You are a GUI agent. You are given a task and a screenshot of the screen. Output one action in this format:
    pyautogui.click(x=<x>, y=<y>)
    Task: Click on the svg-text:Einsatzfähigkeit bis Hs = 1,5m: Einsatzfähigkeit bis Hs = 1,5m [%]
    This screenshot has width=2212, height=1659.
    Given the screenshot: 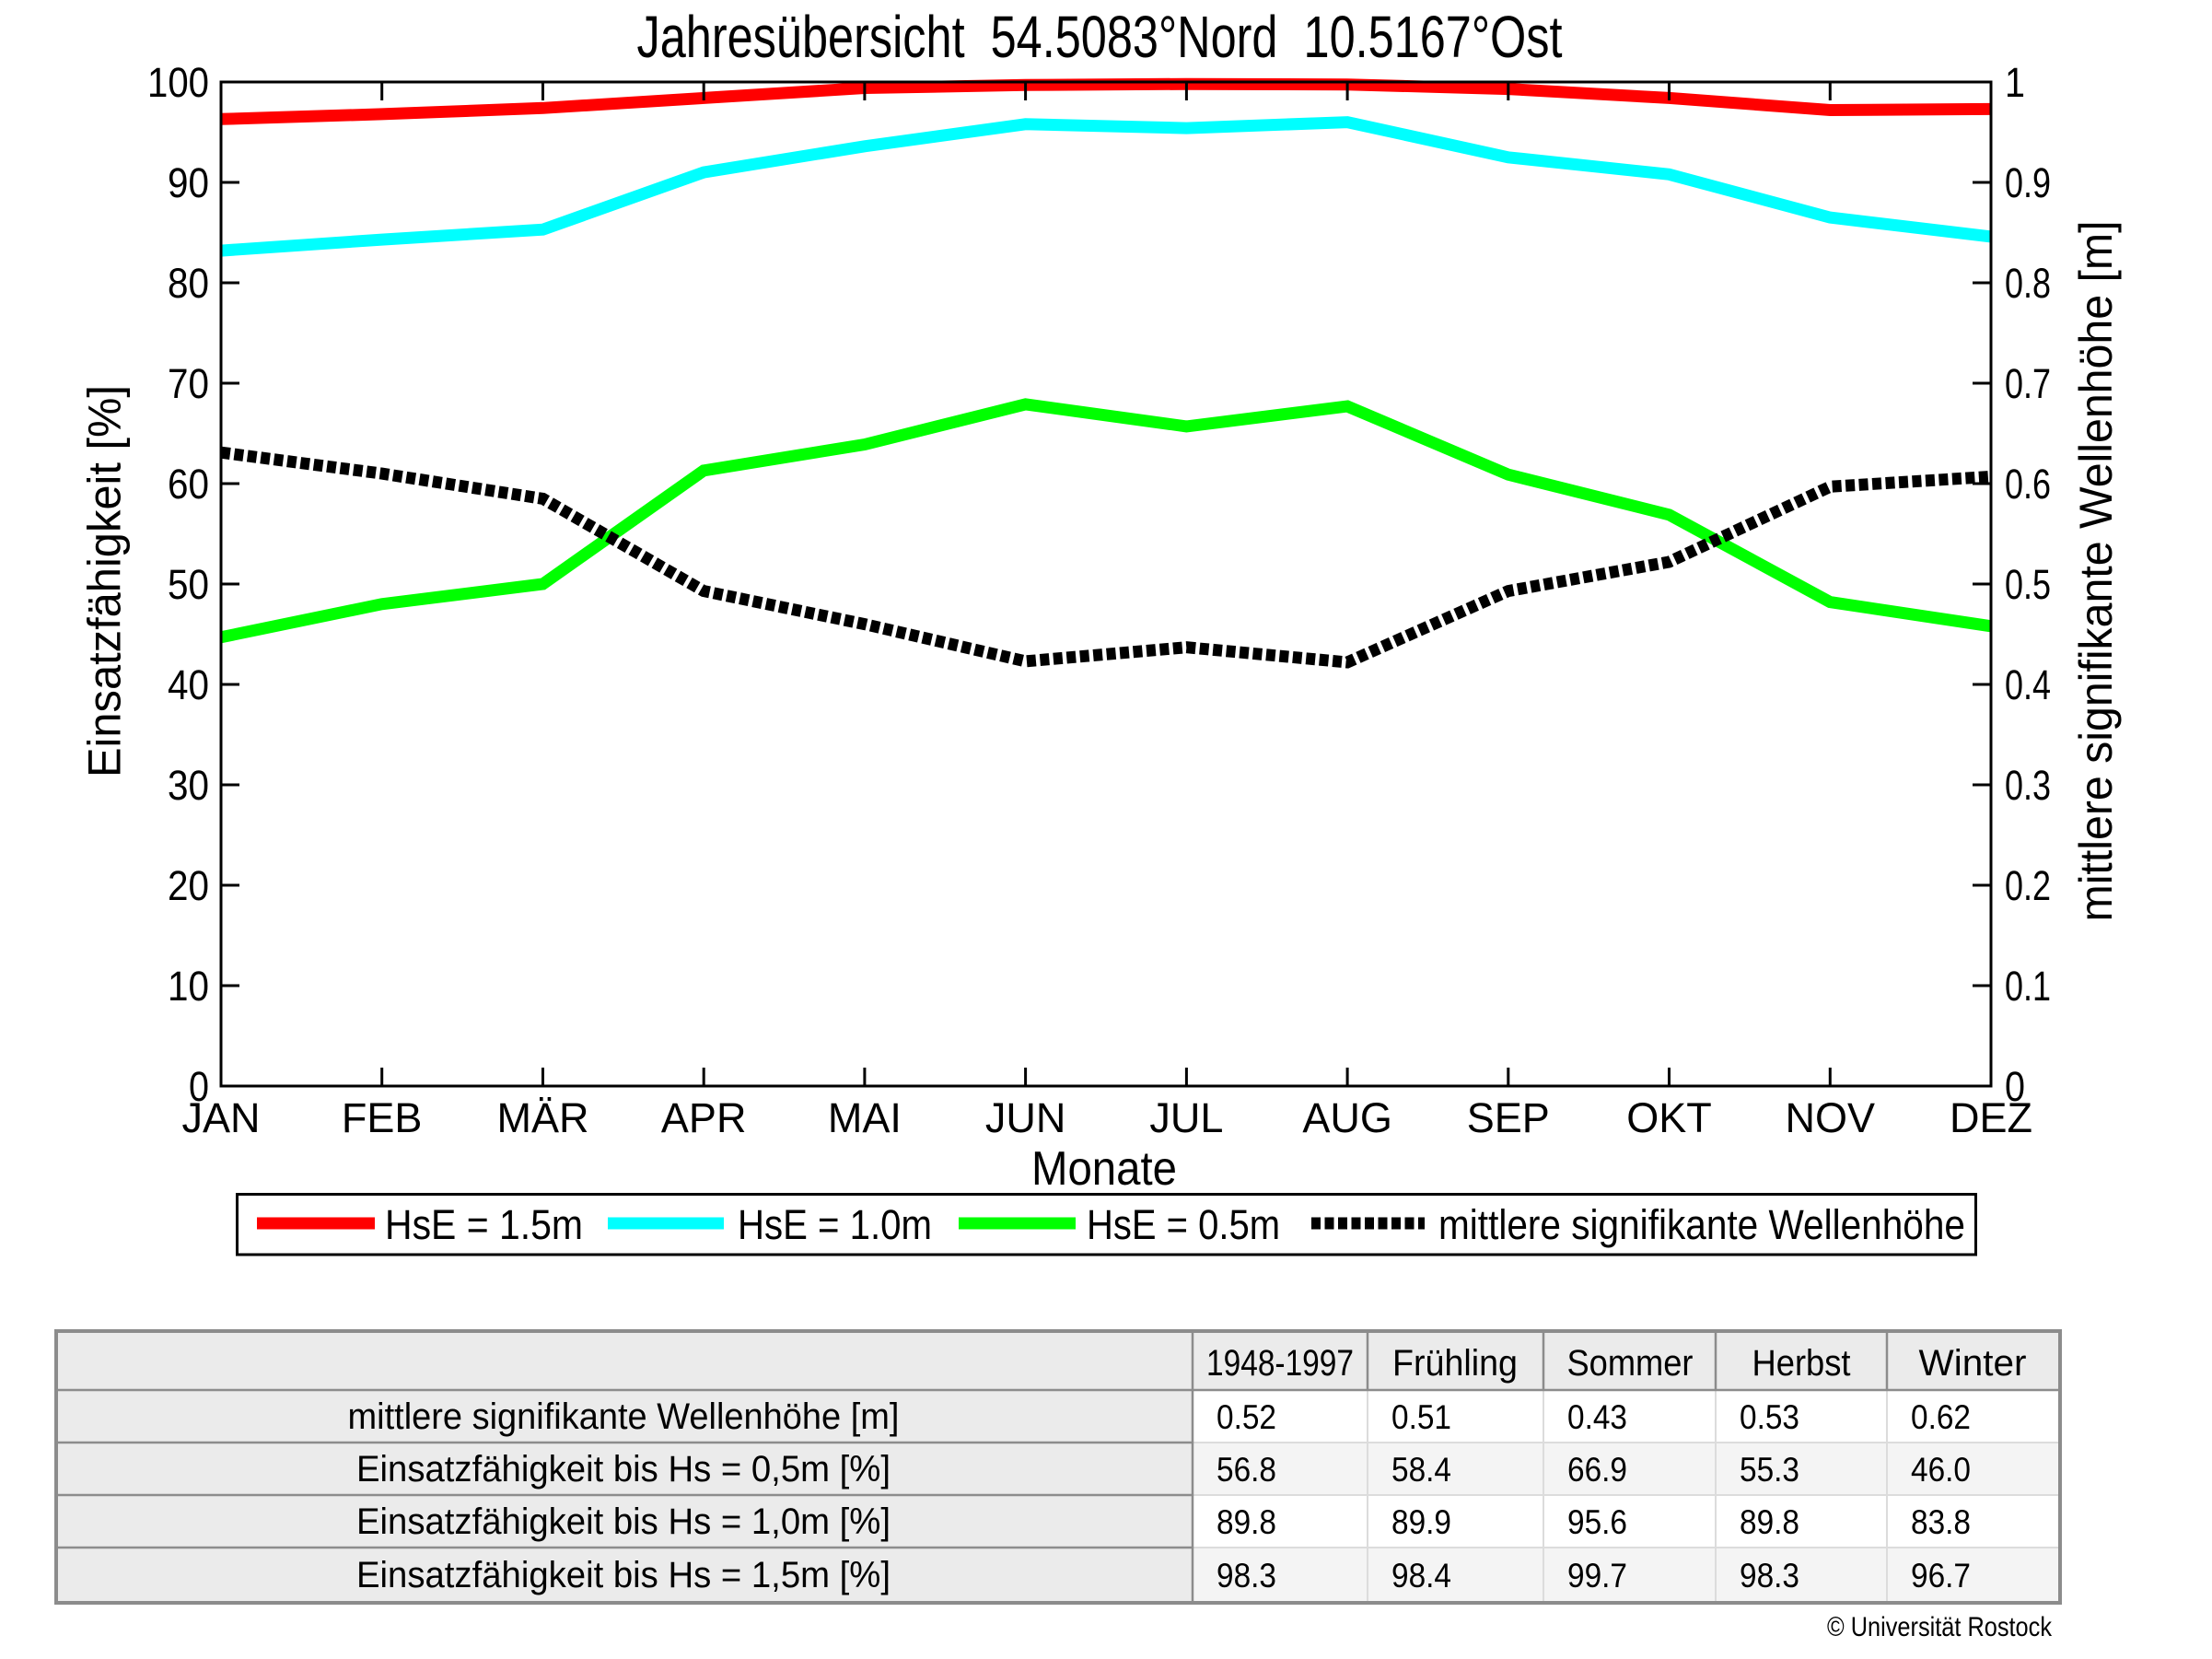 What is the action you would take?
    pyautogui.click(x=623, y=1575)
    